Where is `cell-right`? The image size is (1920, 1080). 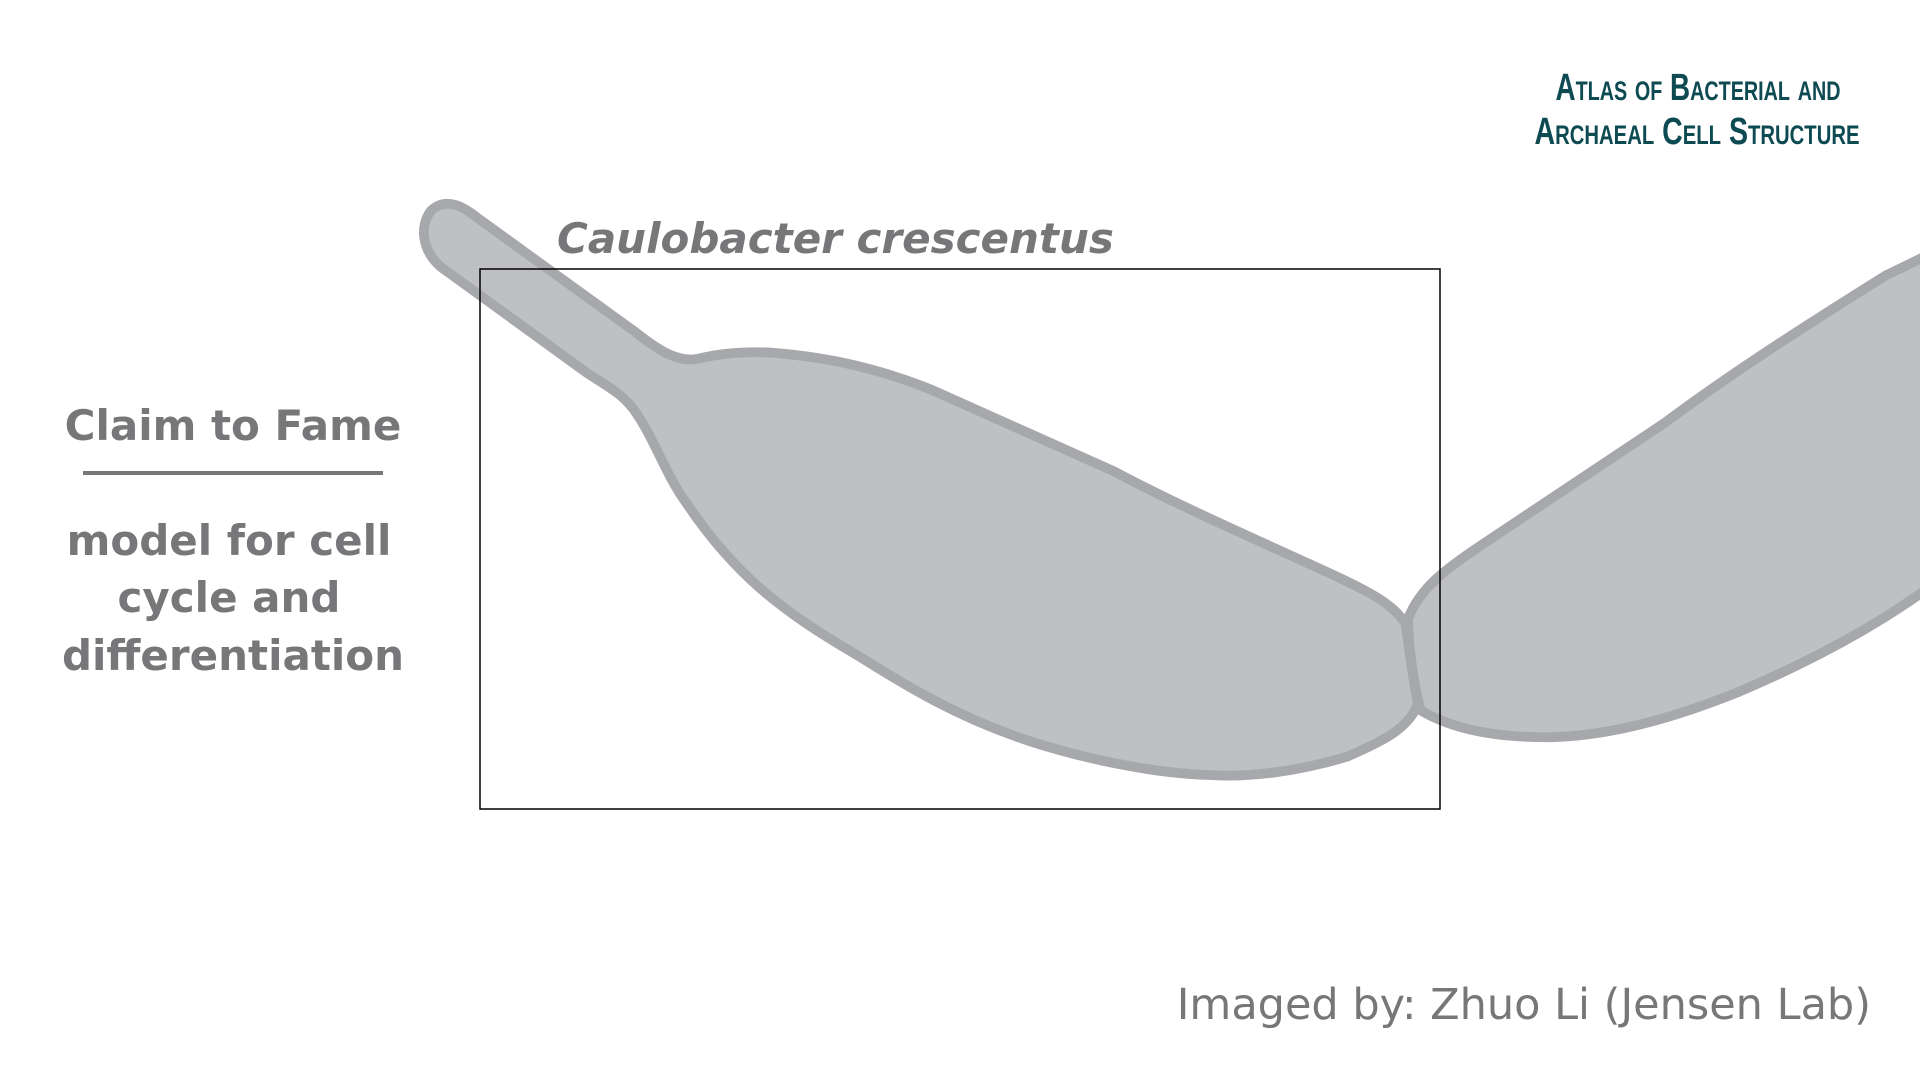
cell-right is located at coordinates (1661, 498).